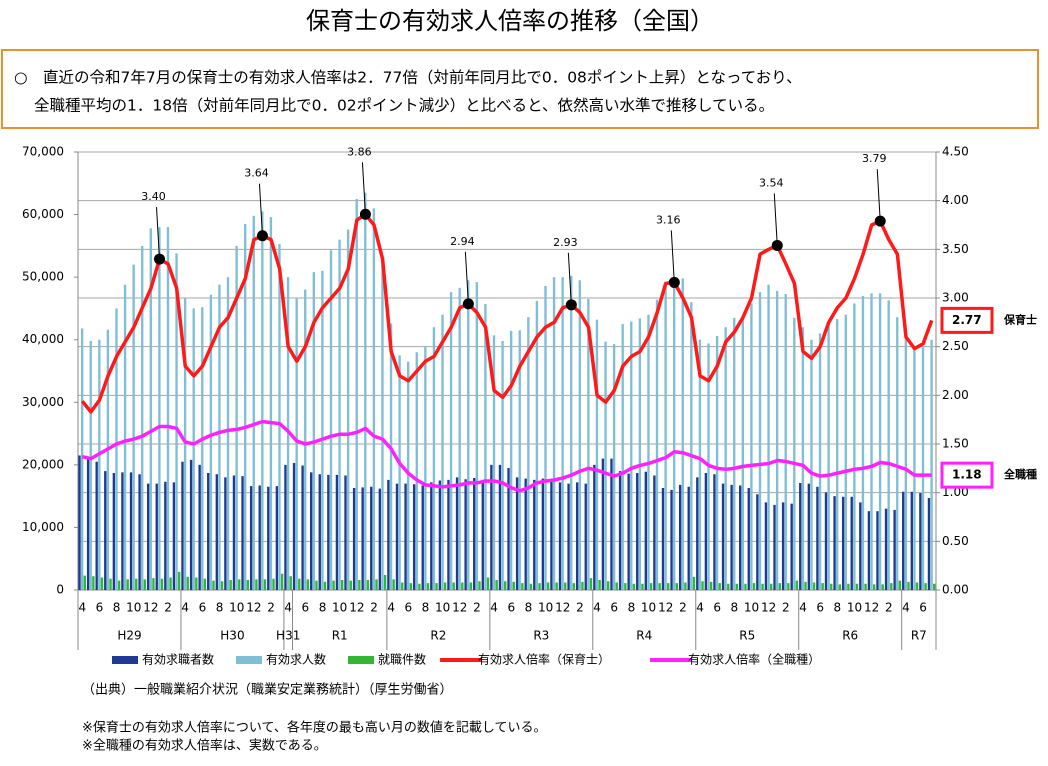  What do you see at coordinates (363, 188) in the screenshot?
I see `leader-line` at bounding box center [363, 188].